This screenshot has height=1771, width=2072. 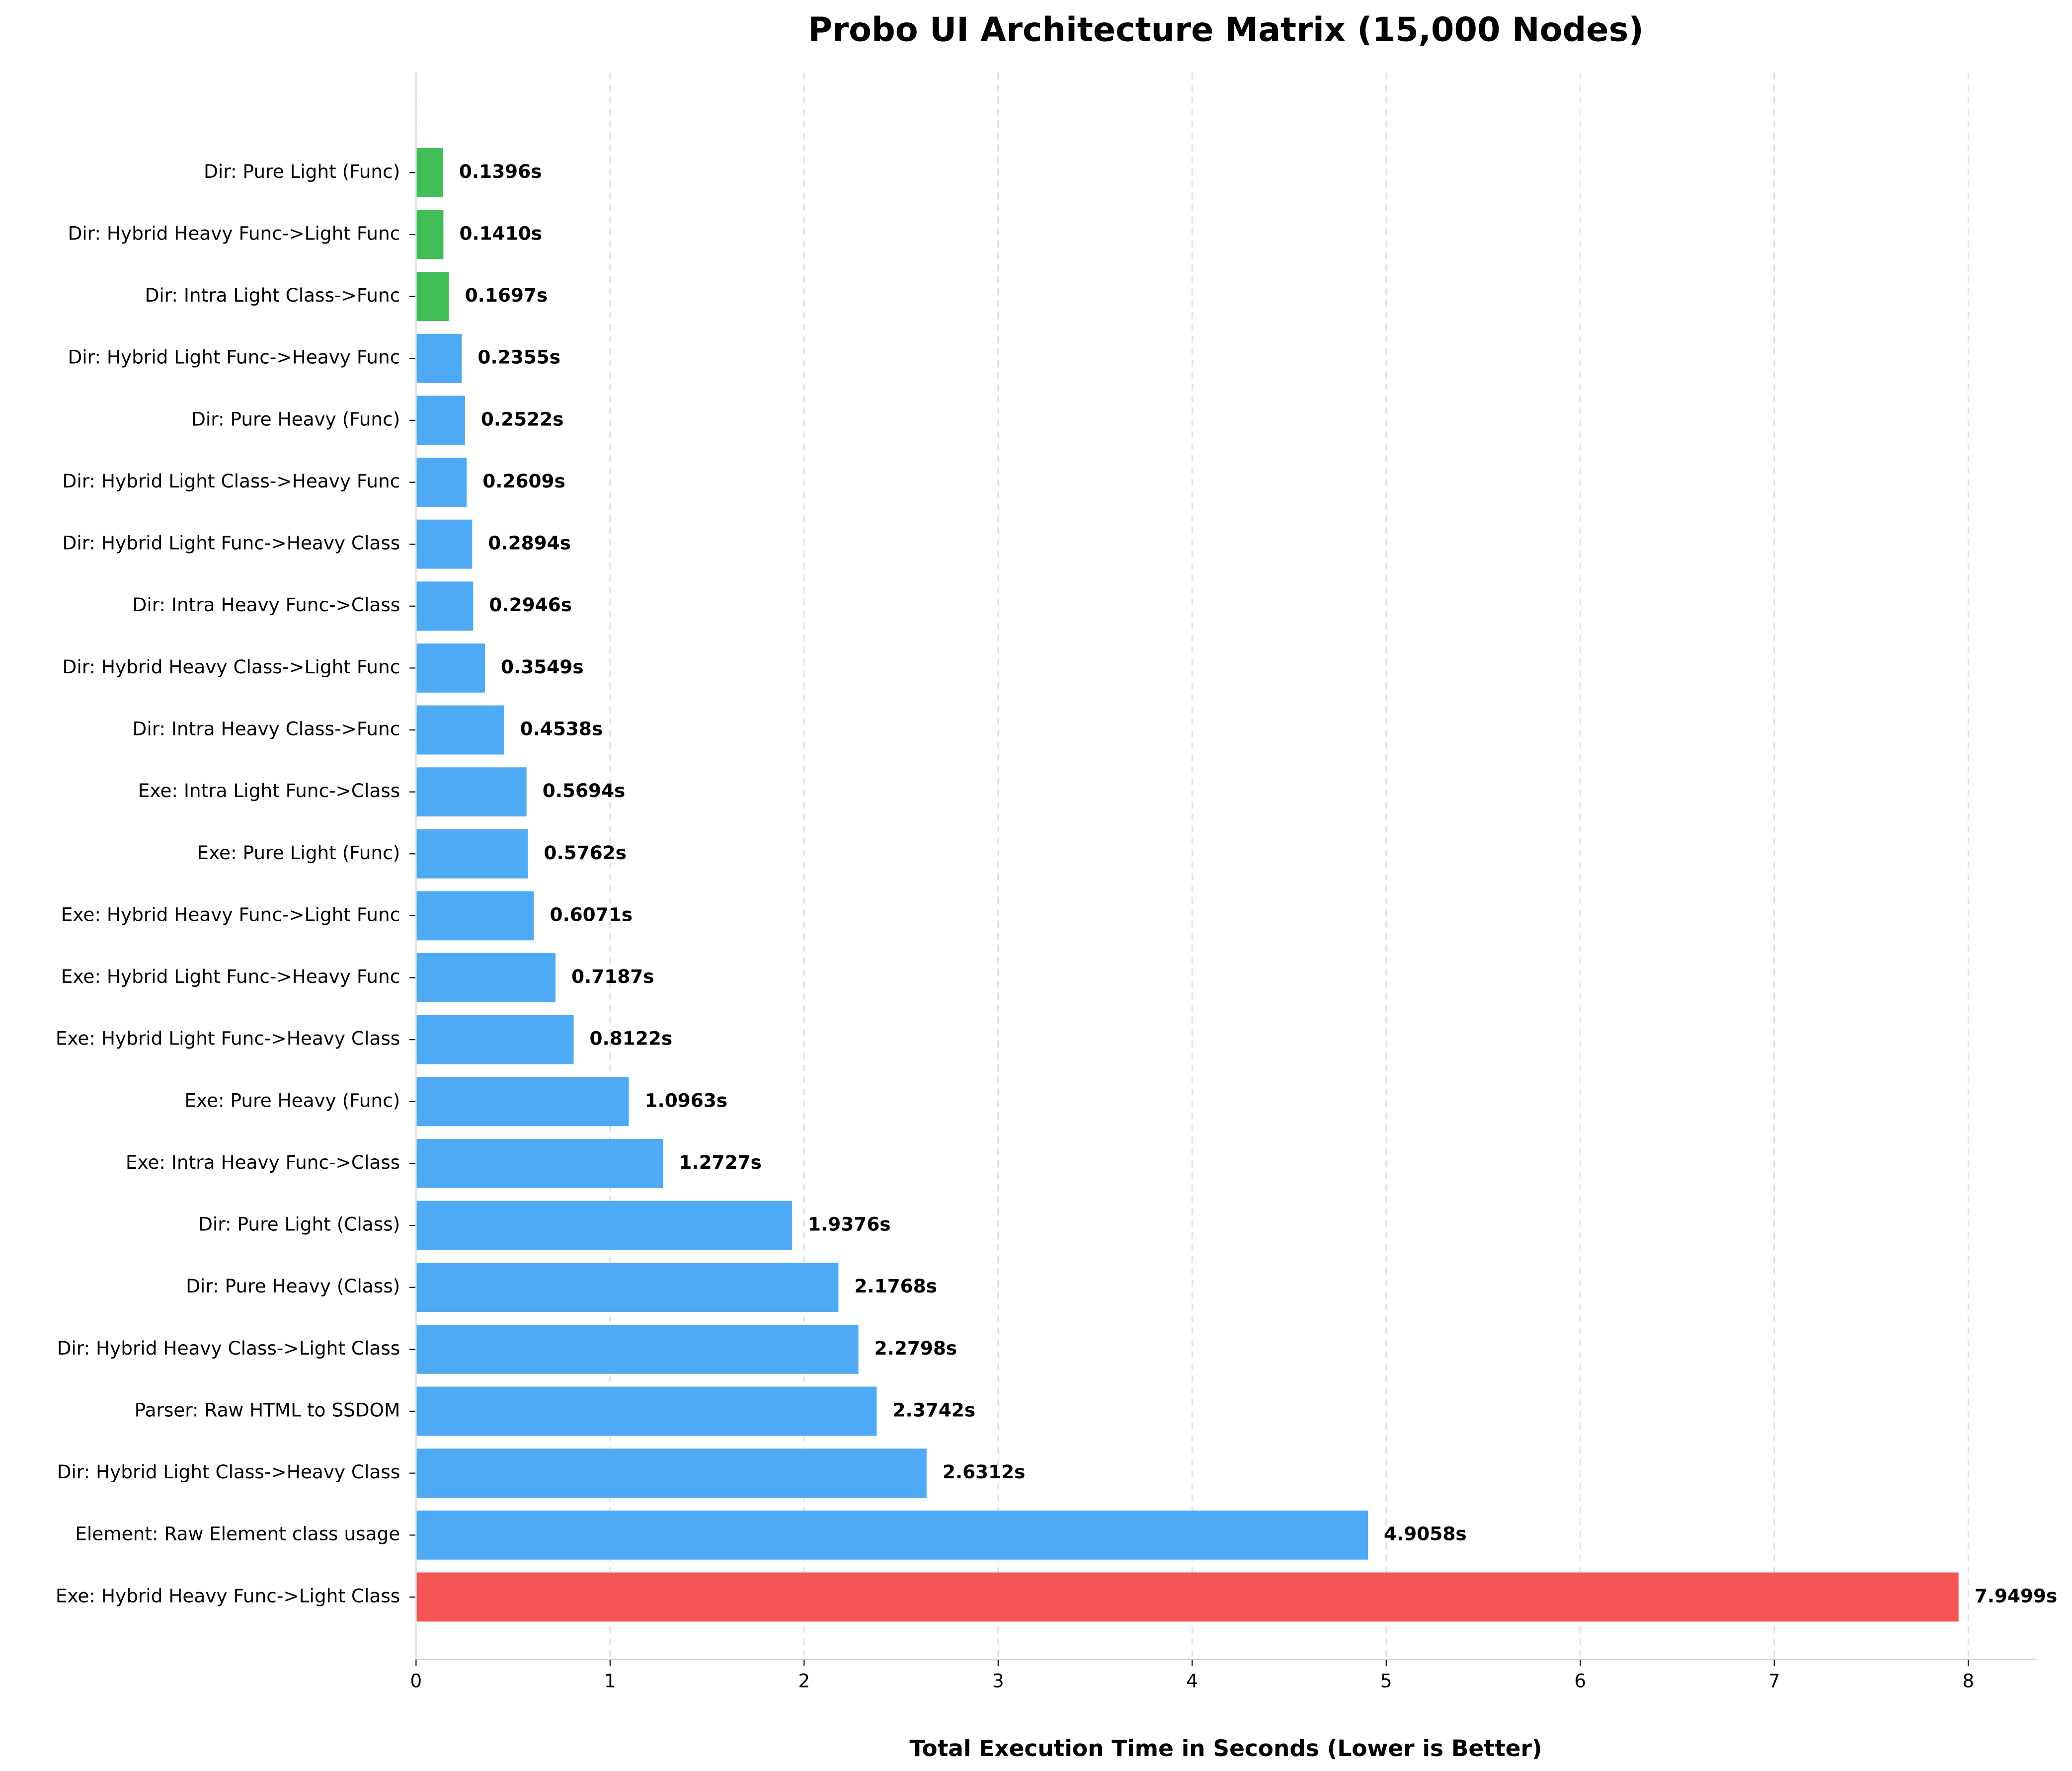 What do you see at coordinates (984, 1472) in the screenshot?
I see `value-label: 2.6312s` at bounding box center [984, 1472].